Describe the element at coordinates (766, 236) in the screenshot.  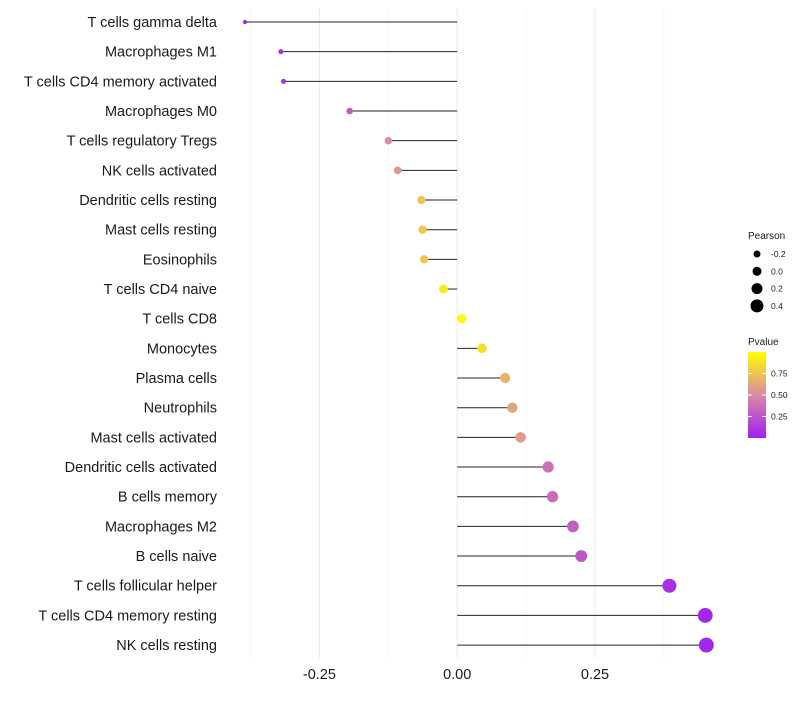
I see `legend-pearson-title: Pearson` at that location.